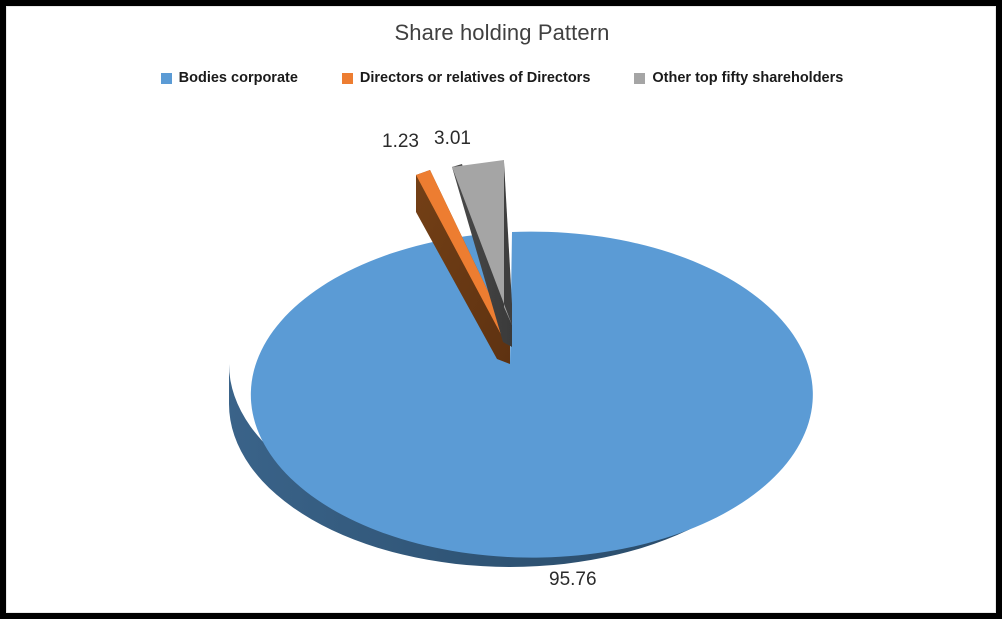  I want to click on legend-label-directors: Directors or relatives of Directors, so click(475, 78).